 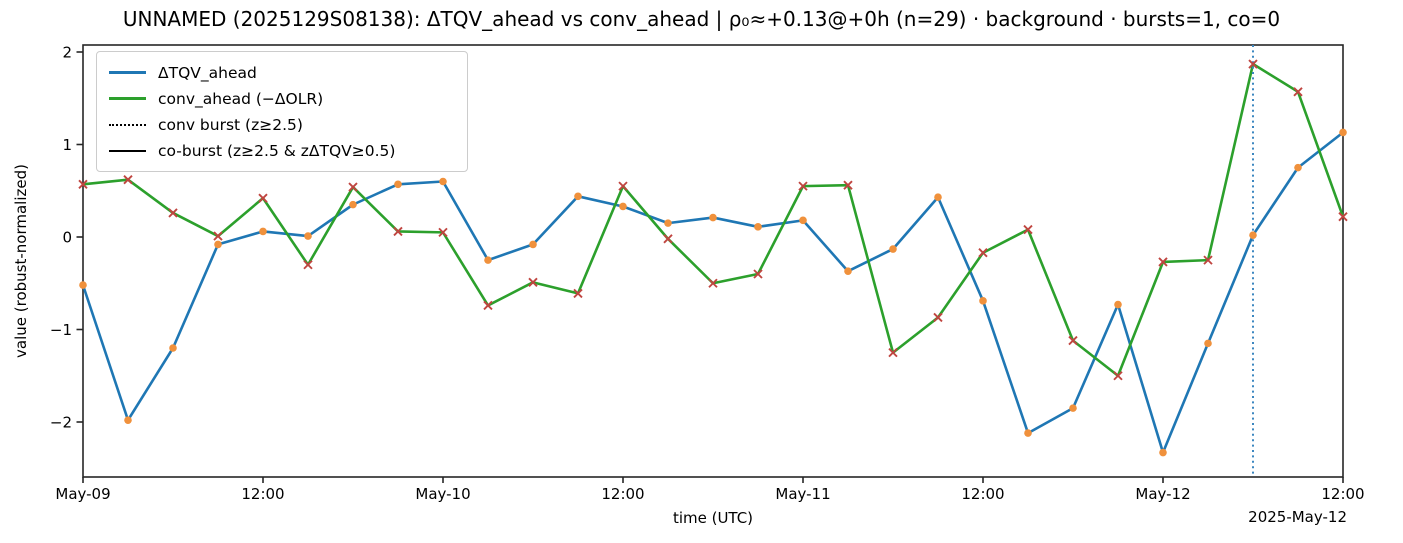 I want to click on x-tick-label: May-10, so click(x=442, y=494).